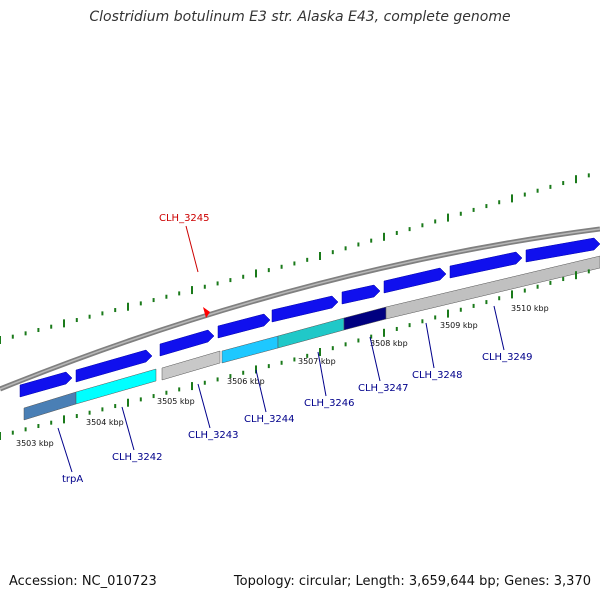 The height and width of the screenshot is (600, 600). I want to click on kbp-label: 3506 kbp, so click(246, 381).